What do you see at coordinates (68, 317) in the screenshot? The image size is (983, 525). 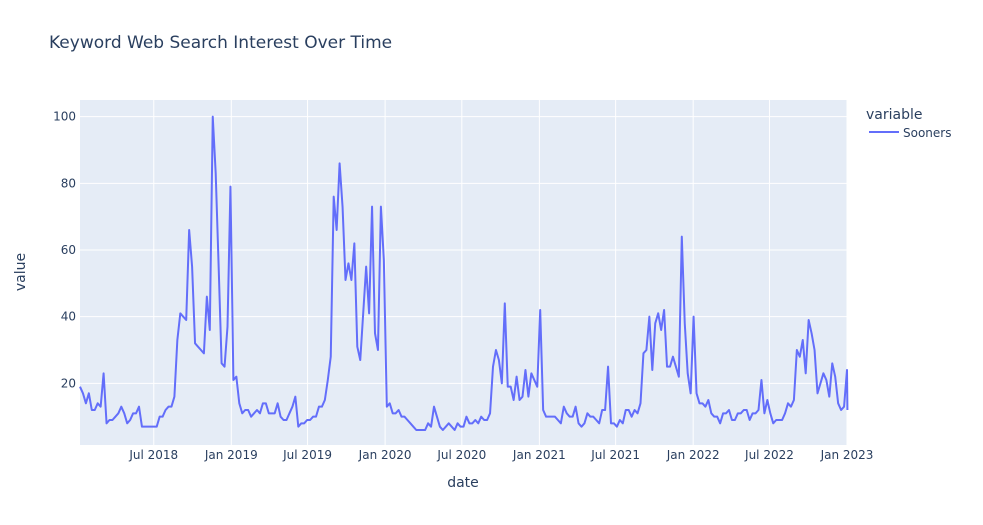 I see `y-tick-label: 40` at bounding box center [68, 317].